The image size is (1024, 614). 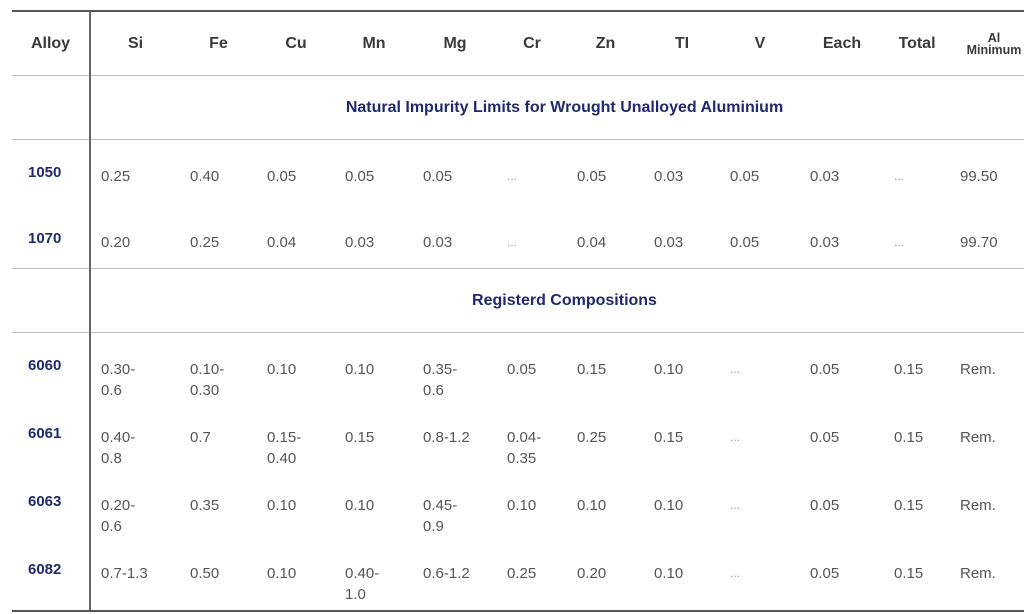 I want to click on cell-text: 0.35-0.6, so click(x=440, y=380).